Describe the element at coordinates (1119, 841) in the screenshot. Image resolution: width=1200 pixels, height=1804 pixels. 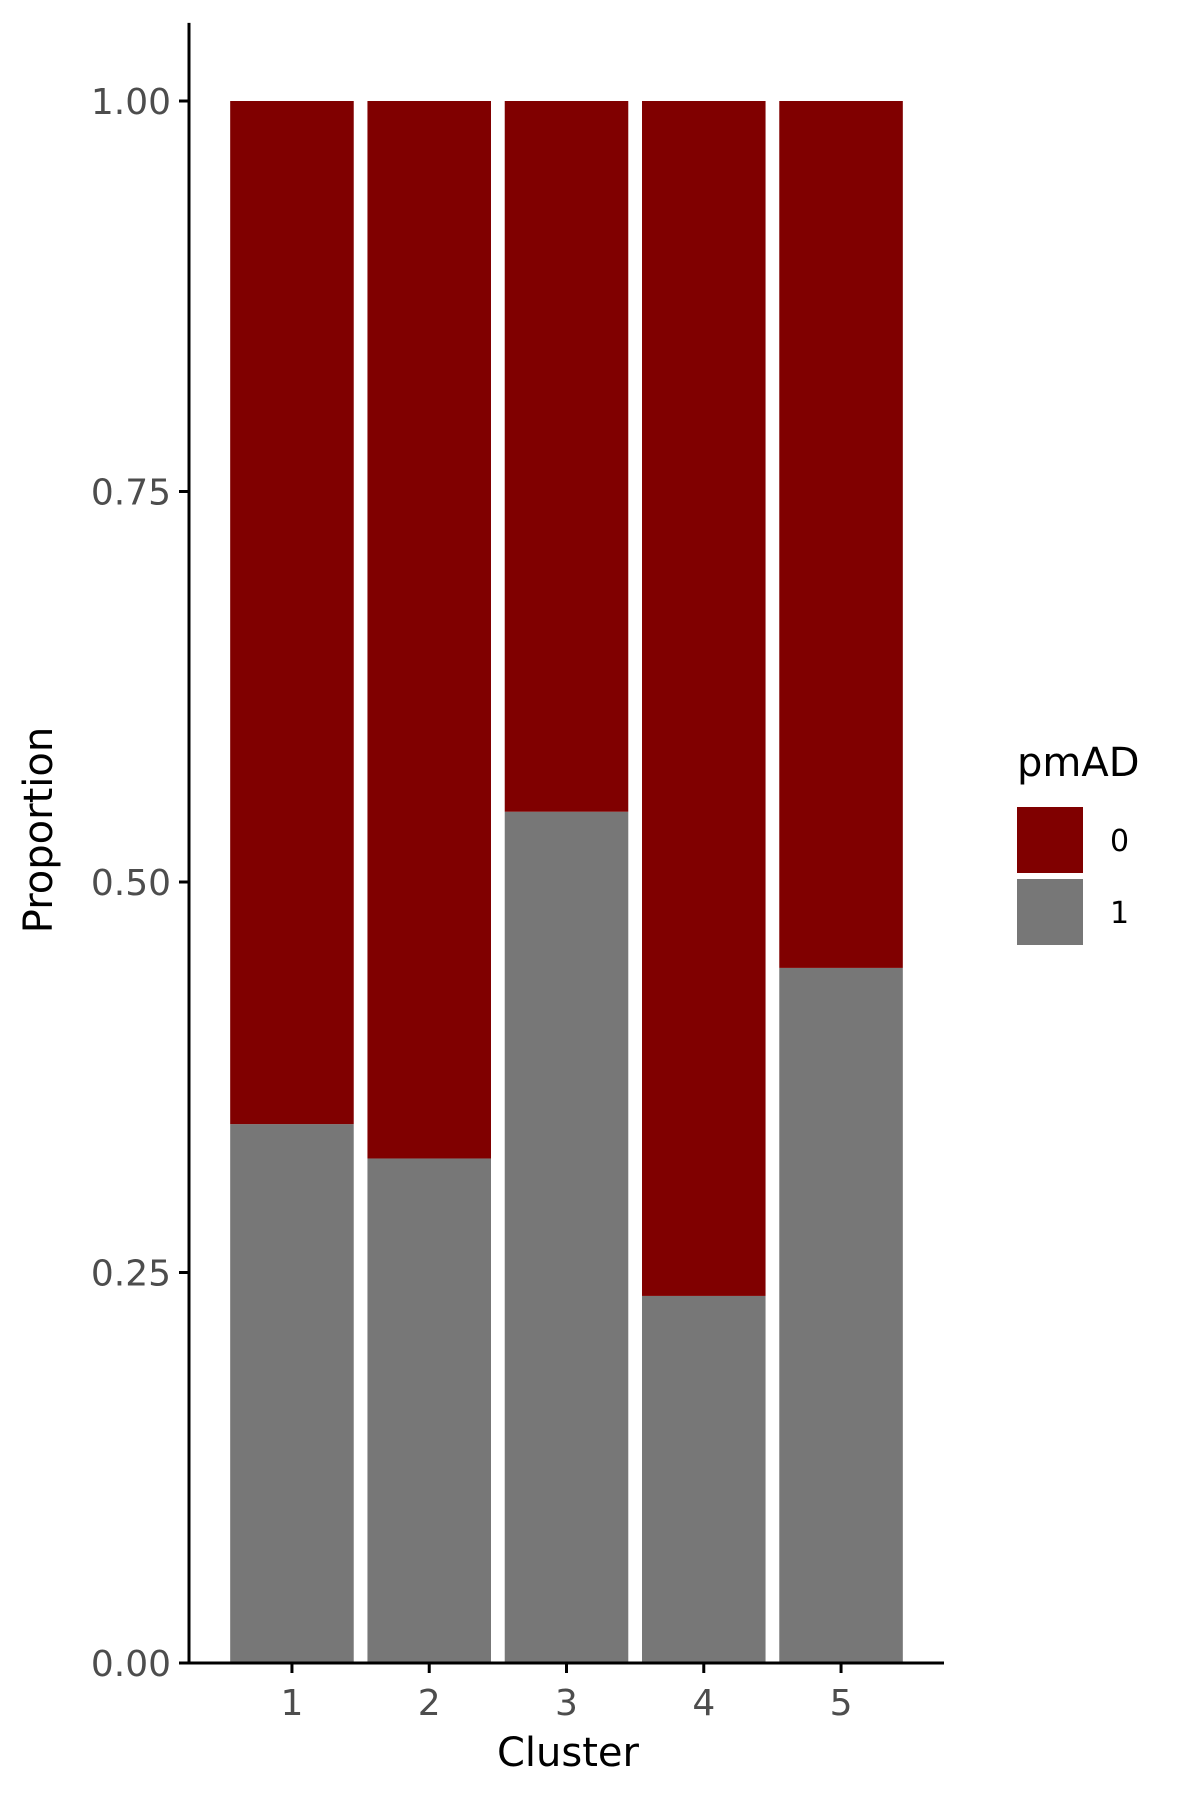
I see `legend-label-0: 0` at that location.